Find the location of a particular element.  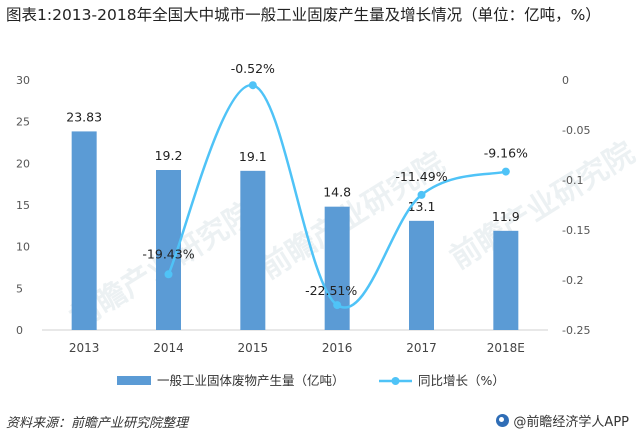

legend-line-marker is located at coordinates (395, 381).